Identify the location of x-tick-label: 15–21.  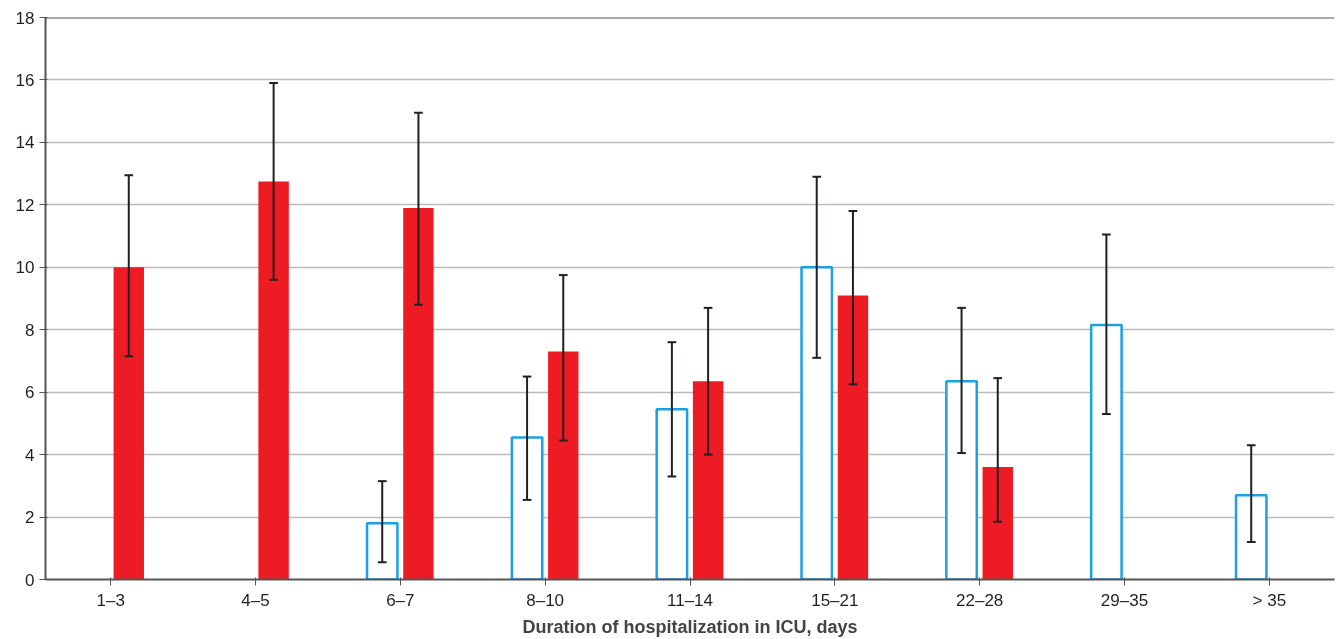
(835, 600).